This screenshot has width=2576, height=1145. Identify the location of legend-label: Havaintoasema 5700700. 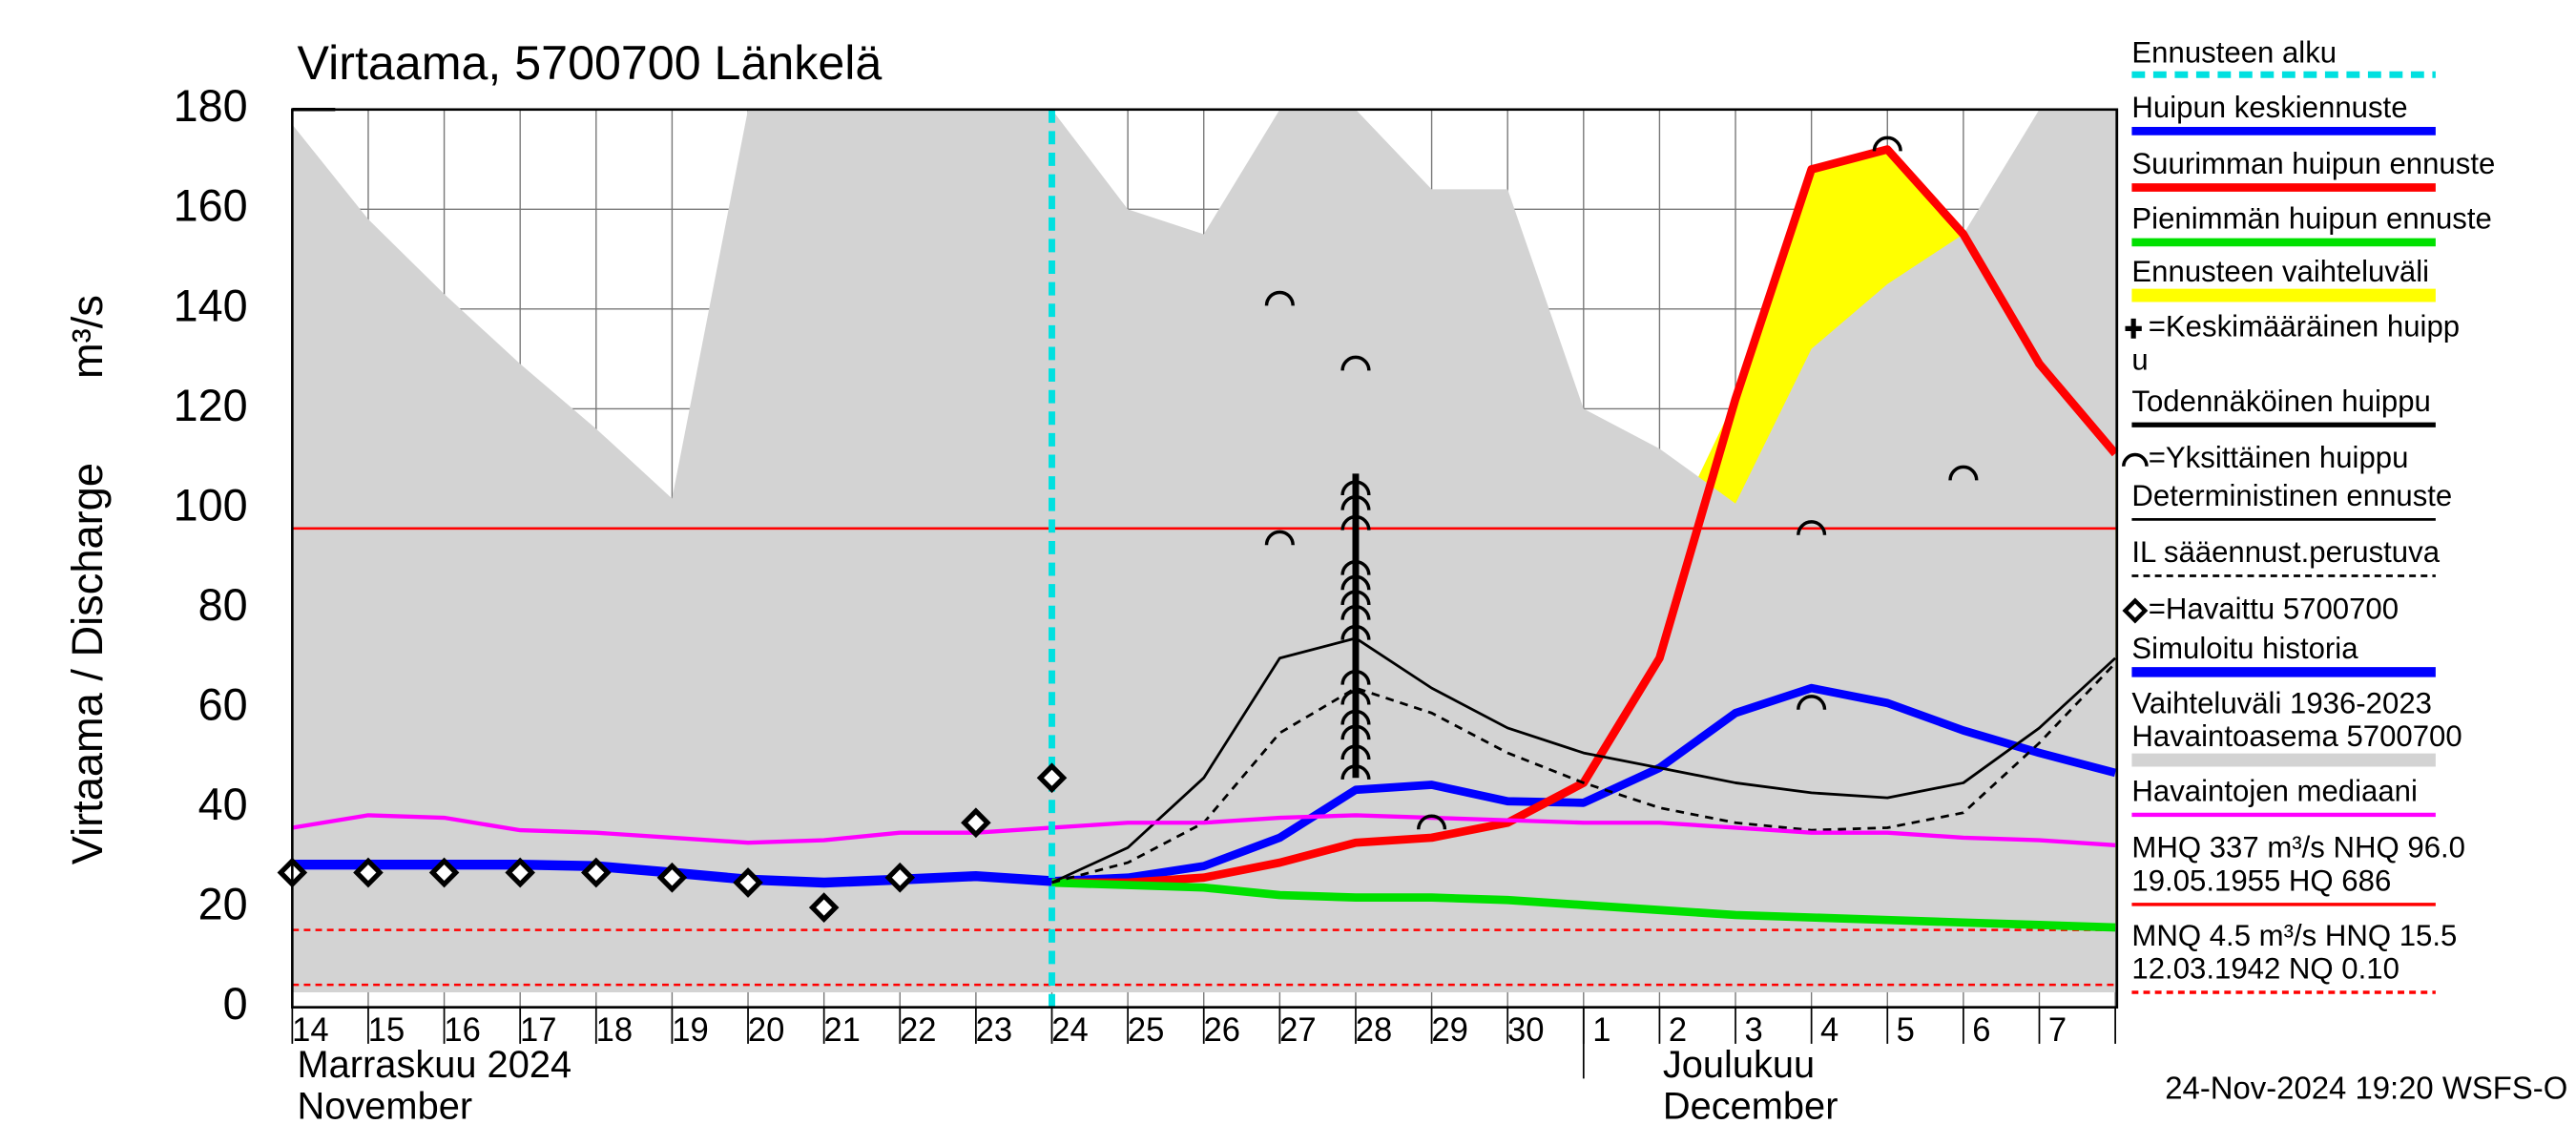
(2296, 736).